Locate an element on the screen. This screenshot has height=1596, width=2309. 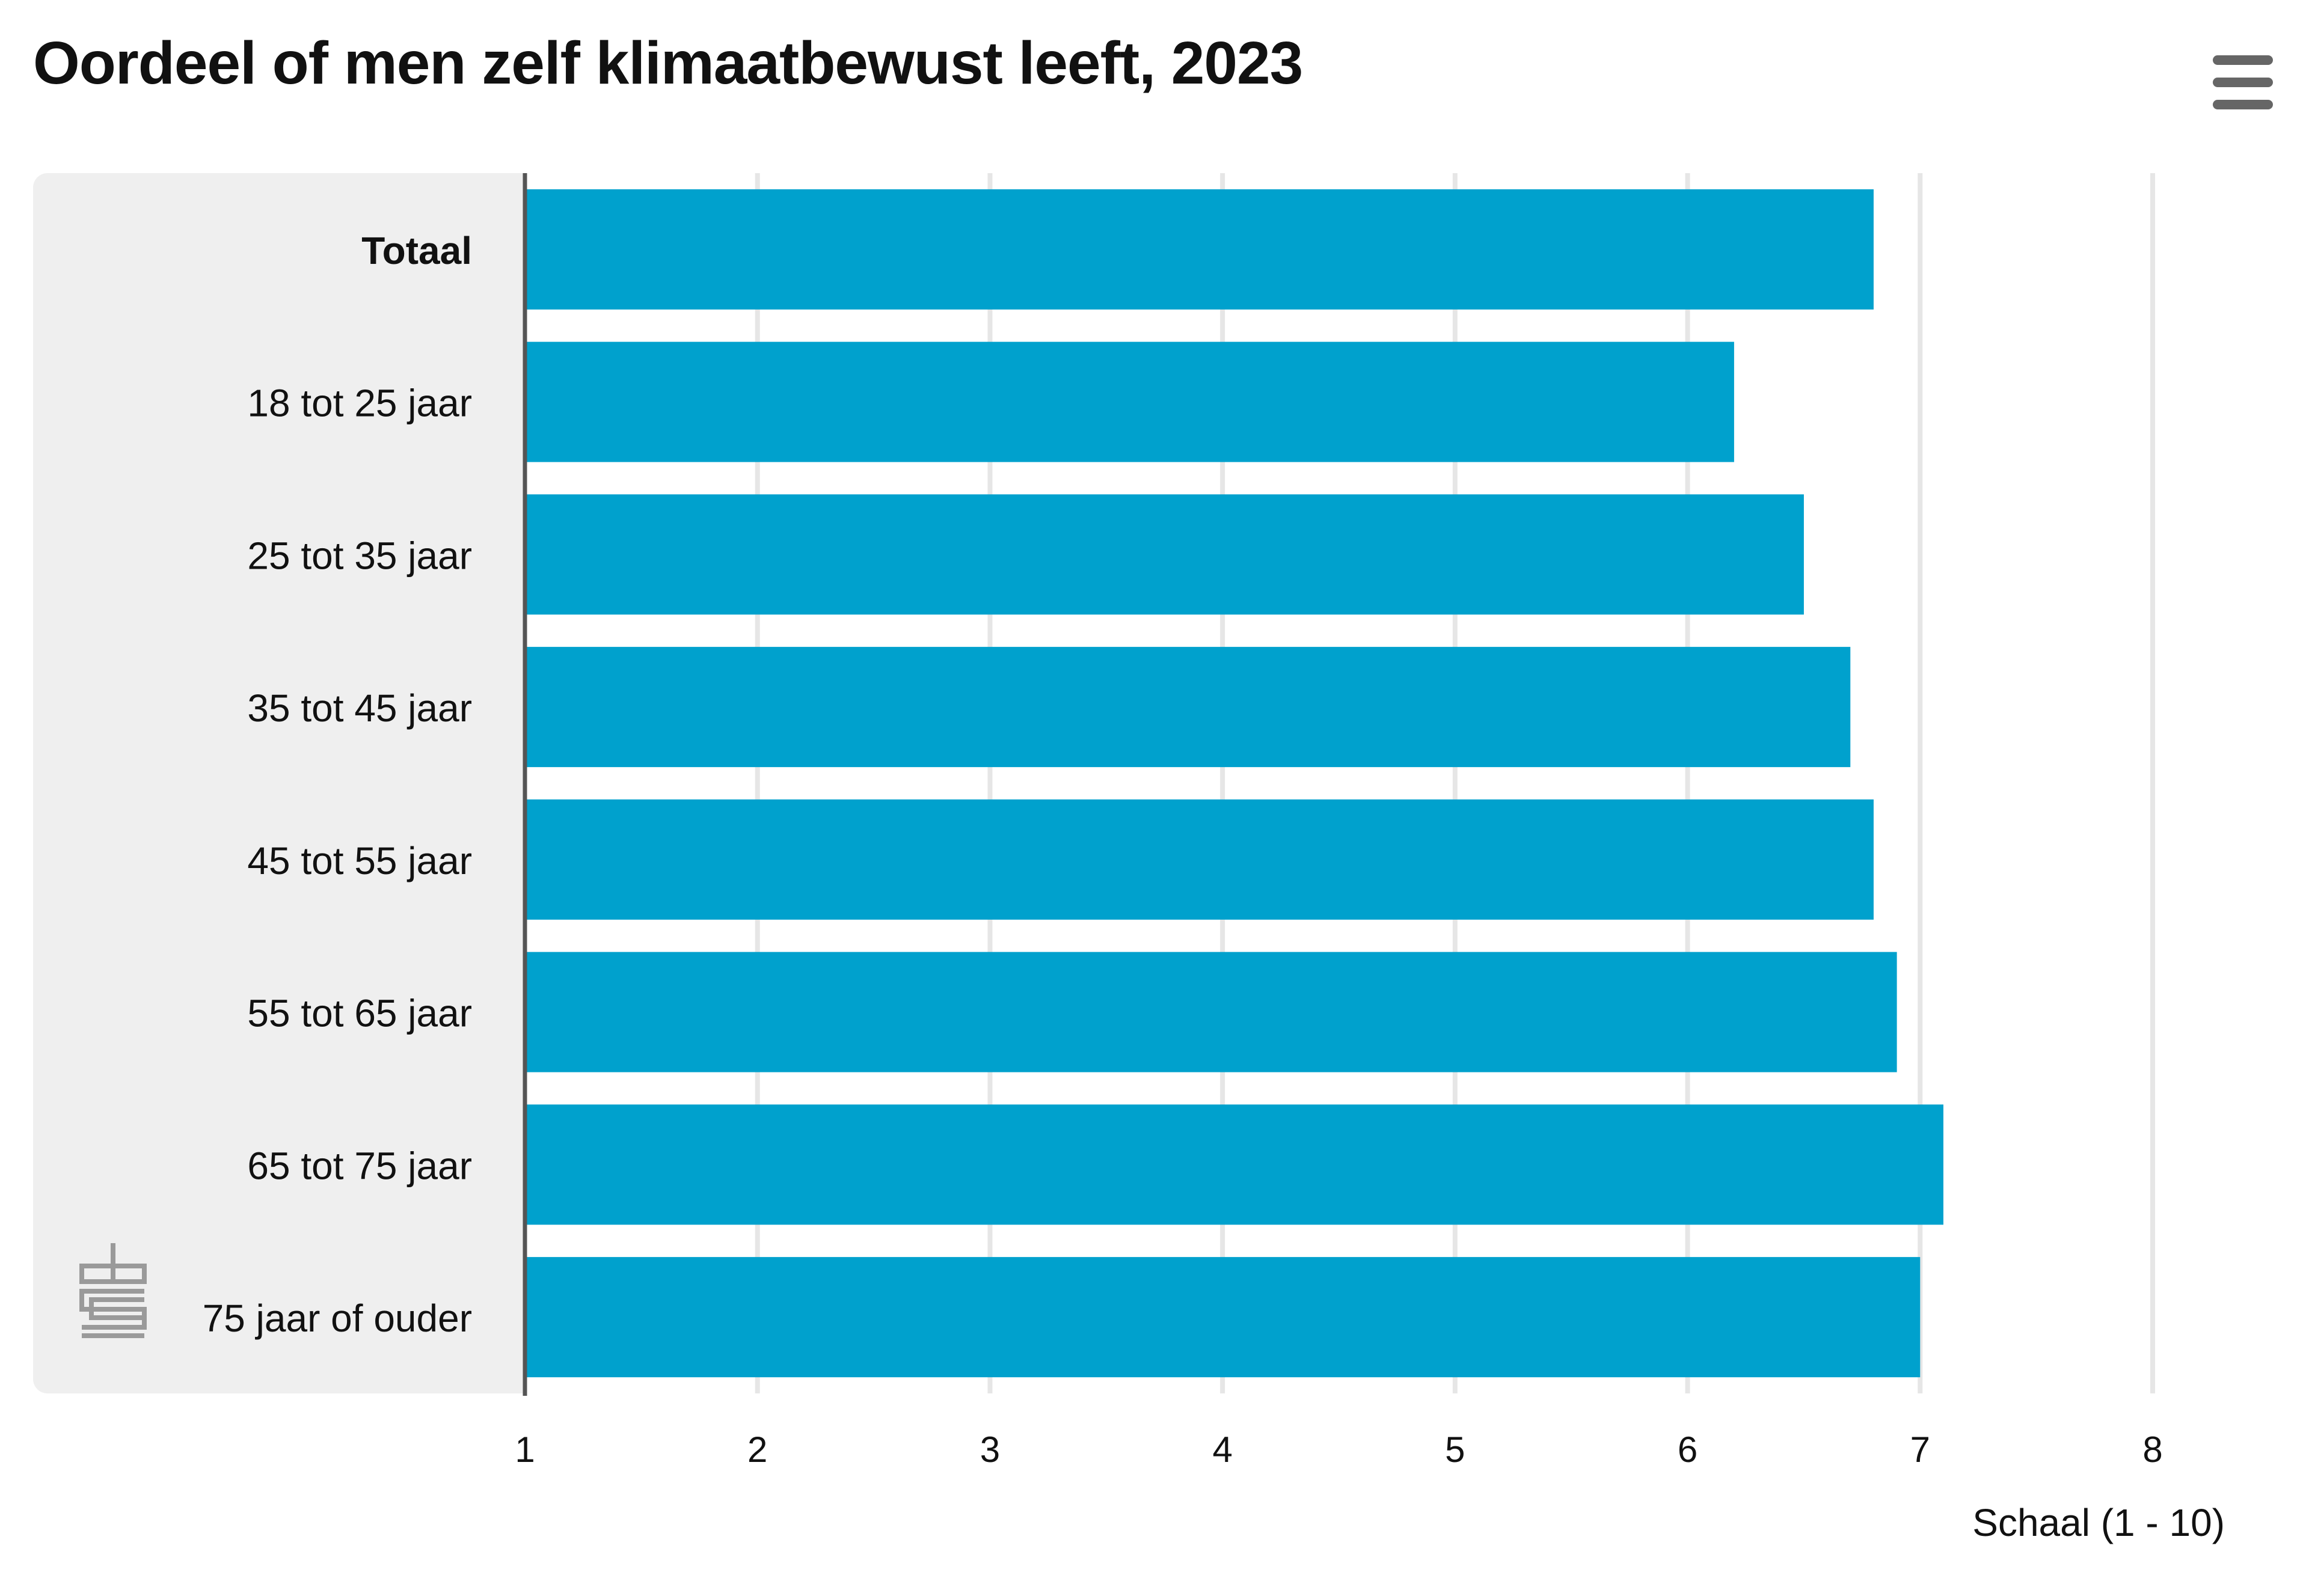
category-label: 65 tot 75 jaar is located at coordinates (359, 1165).